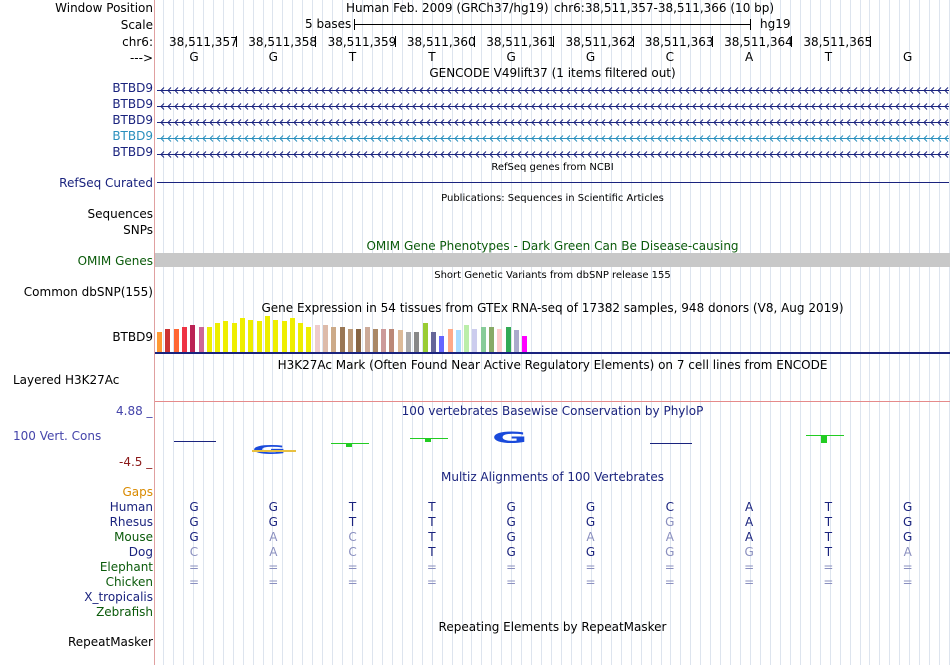 The image size is (950, 665). I want to click on label-separator, so click(154, 332).